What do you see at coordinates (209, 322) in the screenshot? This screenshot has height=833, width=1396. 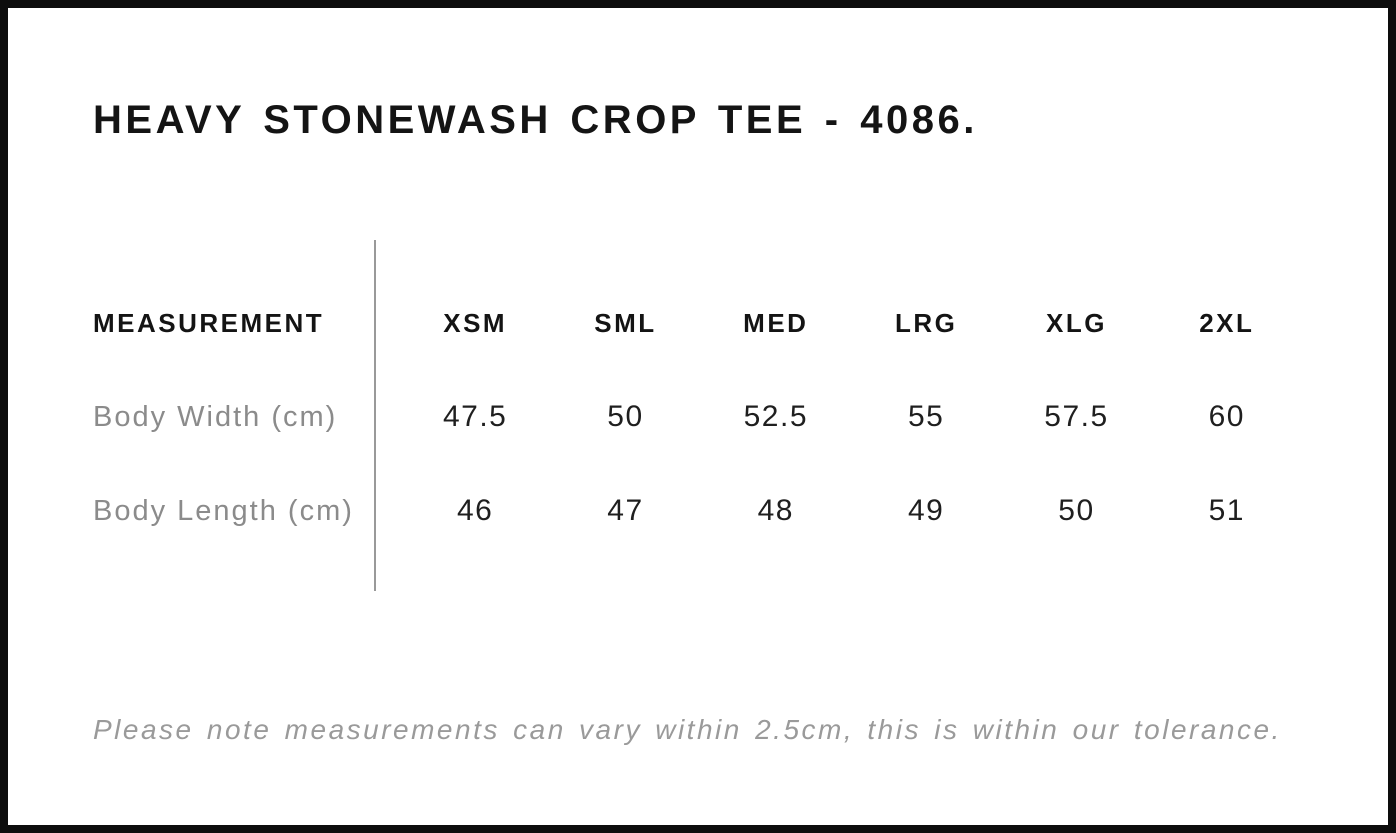 I see `column-header-measurement: MEASUREMENT` at bounding box center [209, 322].